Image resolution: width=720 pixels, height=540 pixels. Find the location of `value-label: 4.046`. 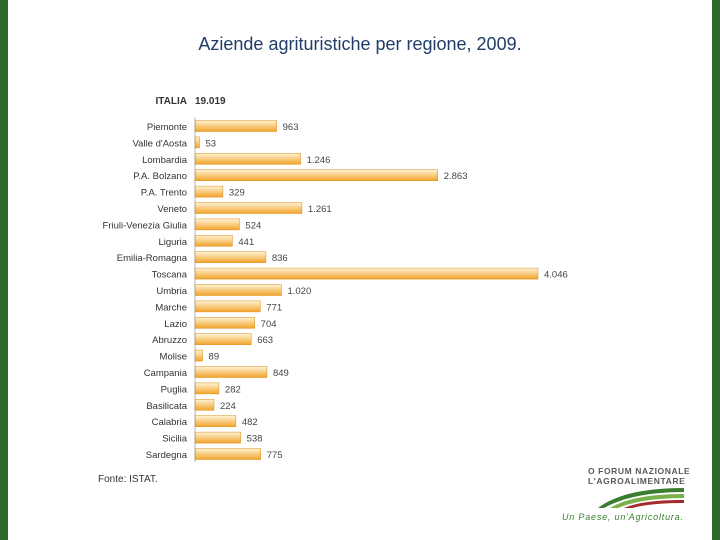

value-label: 4.046 is located at coordinates (556, 275).